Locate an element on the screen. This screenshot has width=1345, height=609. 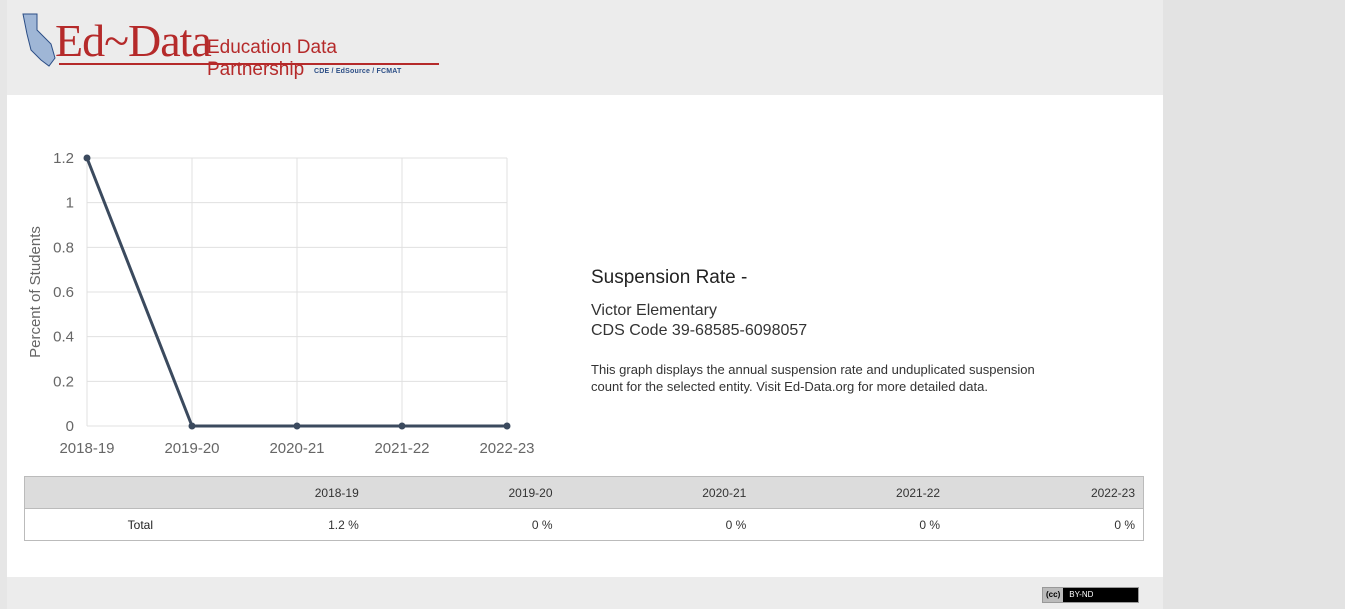
logo-tagline: CDE / EdSource / FCMAT is located at coordinates (358, 71).